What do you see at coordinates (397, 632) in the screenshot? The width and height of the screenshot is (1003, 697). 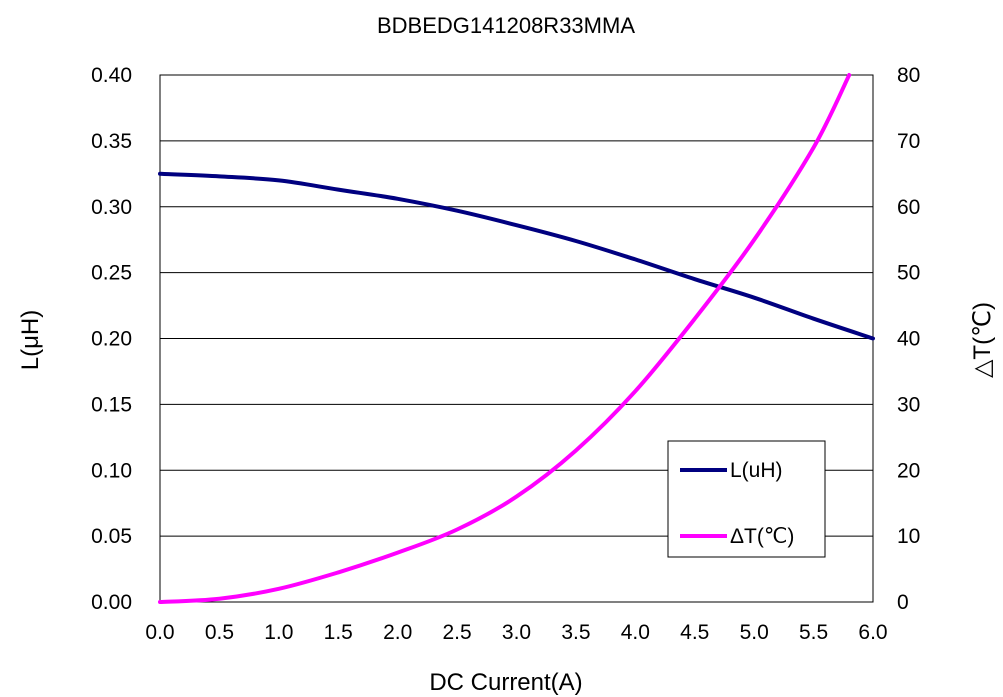 I see `x-tick-label: 2.0` at bounding box center [397, 632].